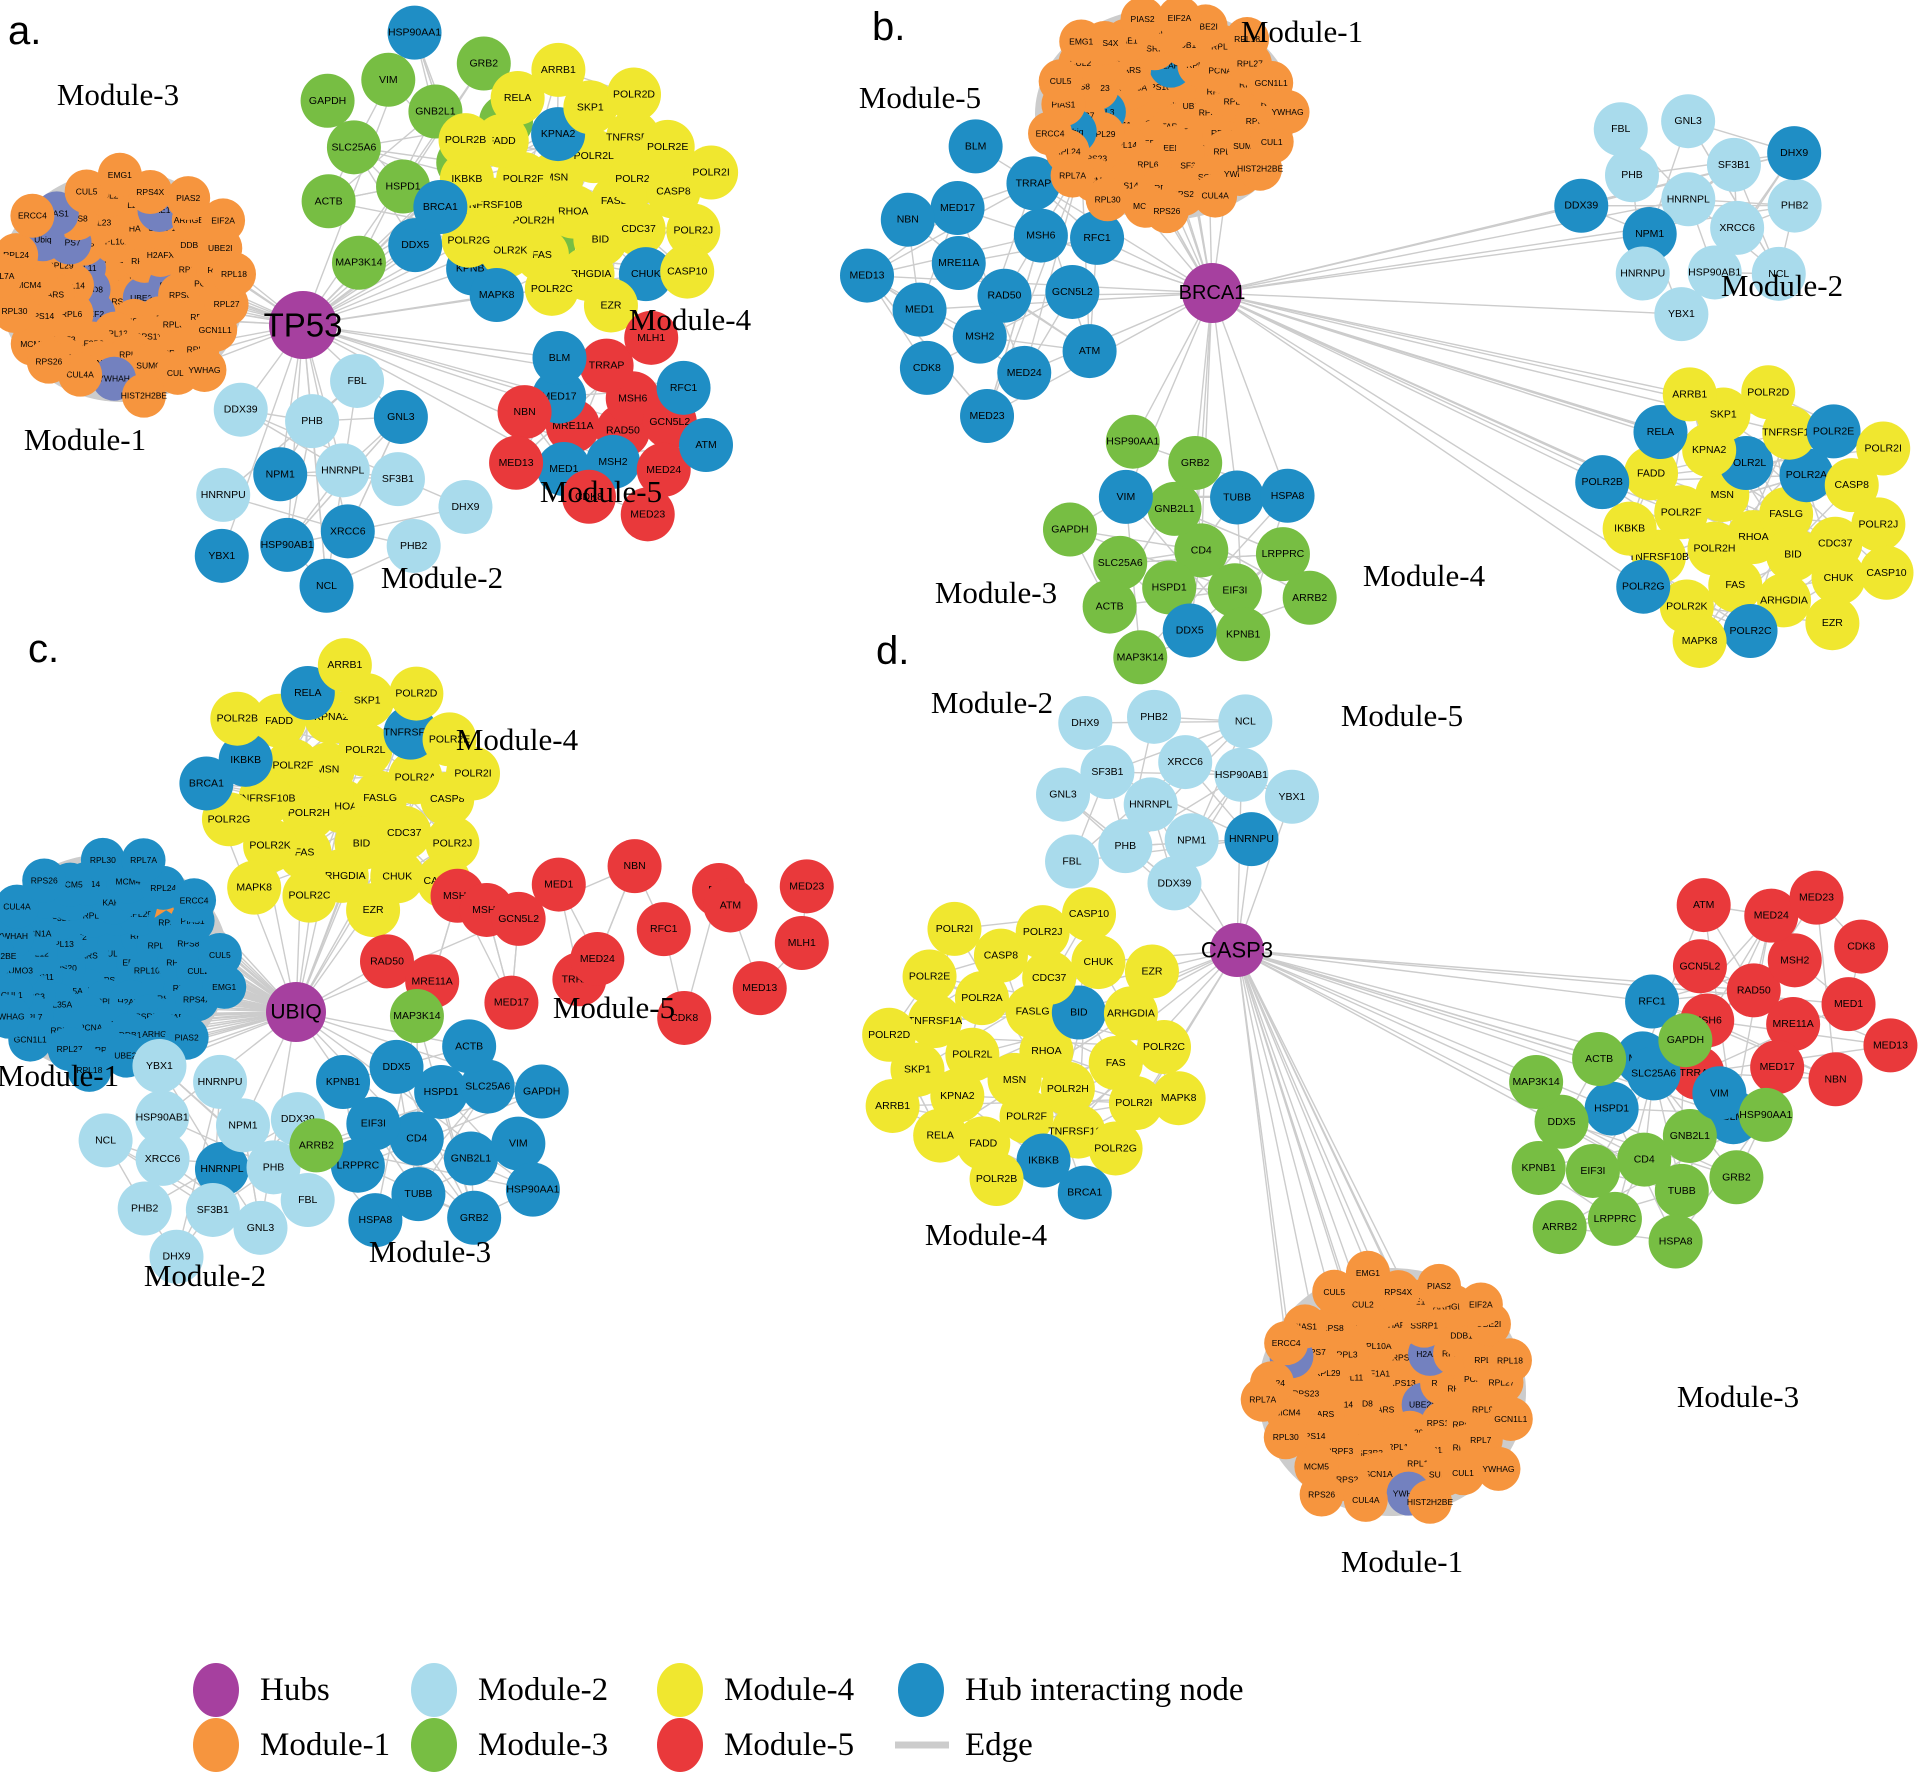 Image resolution: width=1923 pixels, height=1775 pixels. I want to click on gene-label: NBN, so click(908, 220).